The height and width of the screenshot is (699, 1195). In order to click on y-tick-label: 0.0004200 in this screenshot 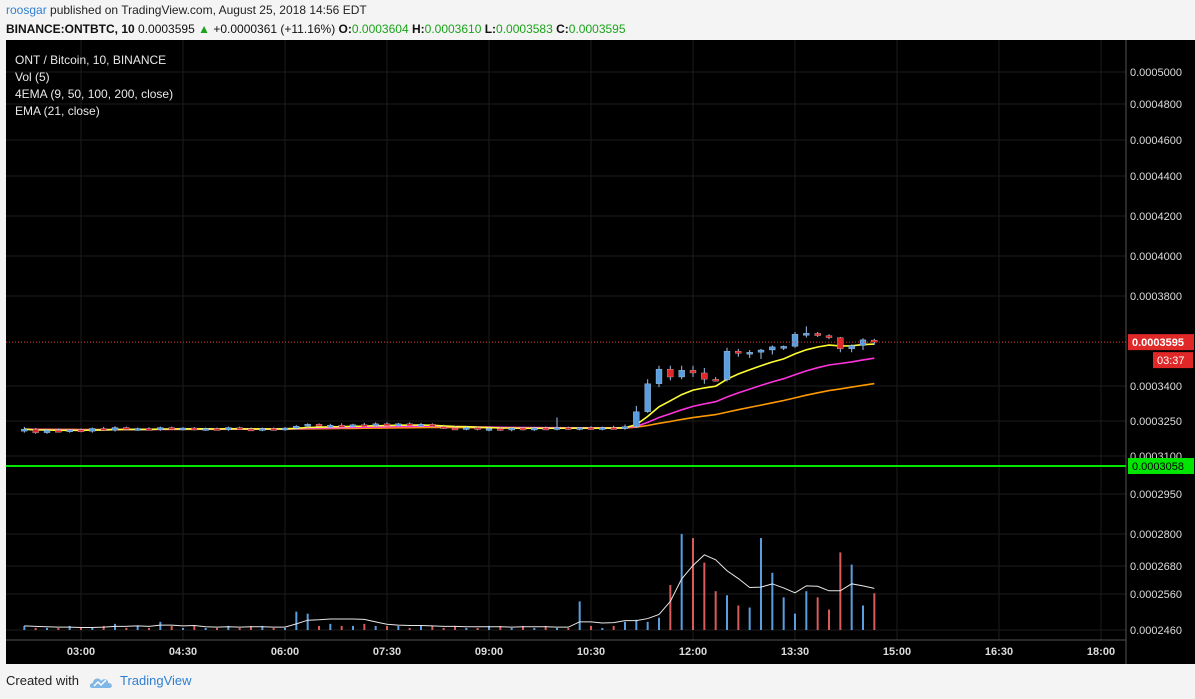, I will do `click(1156, 217)`.